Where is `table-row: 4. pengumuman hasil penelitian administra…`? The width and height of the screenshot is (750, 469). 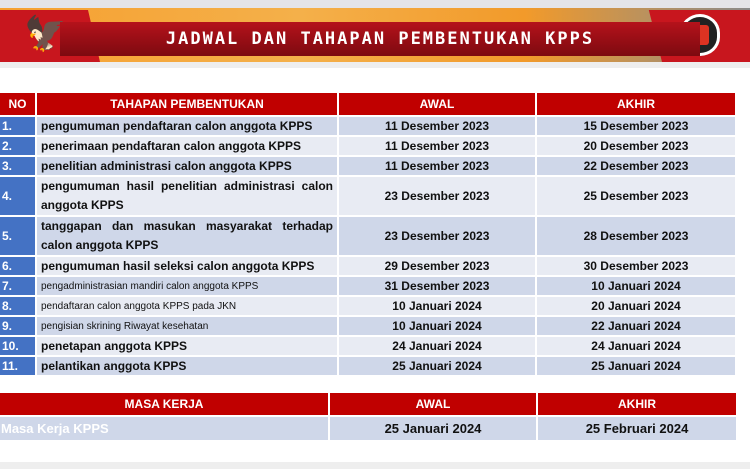 table-row: 4. pengumuman hasil penelitian administra… is located at coordinates (367, 196).